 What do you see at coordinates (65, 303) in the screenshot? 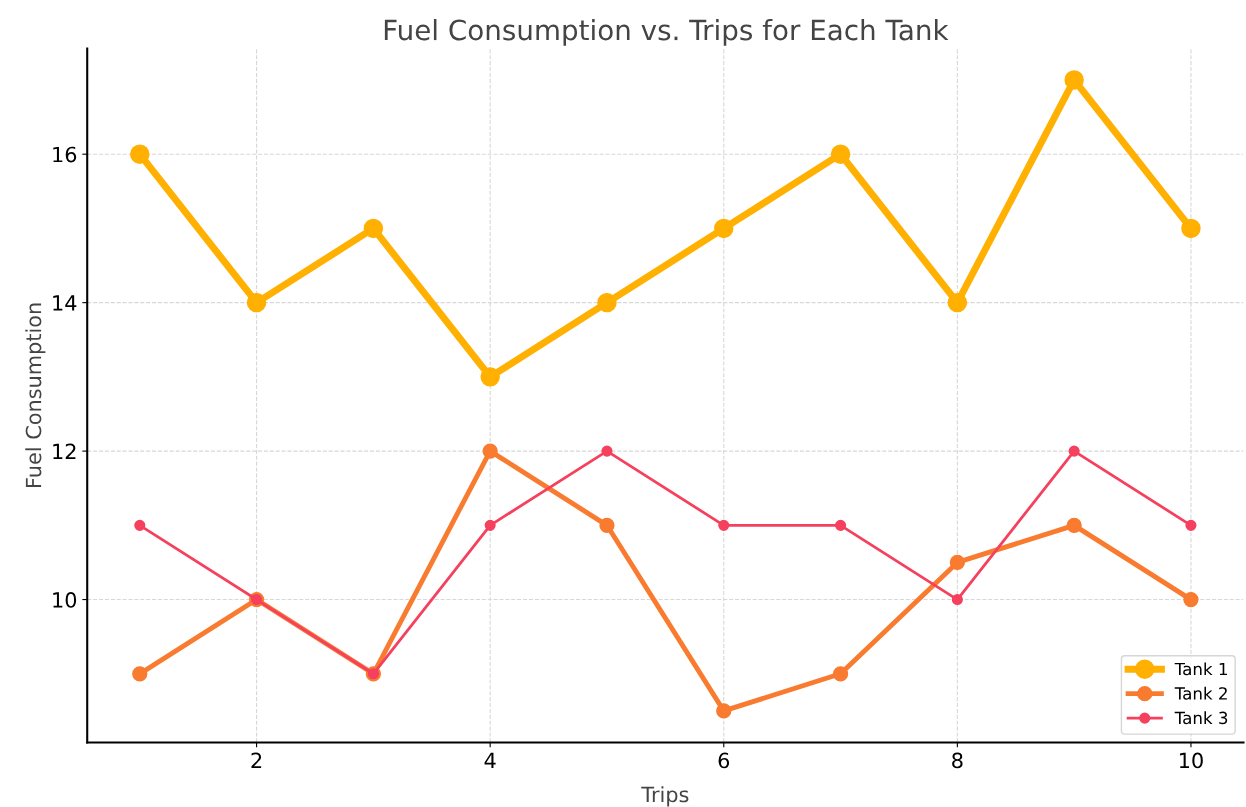
I see `y-tick-label: 14` at bounding box center [65, 303].